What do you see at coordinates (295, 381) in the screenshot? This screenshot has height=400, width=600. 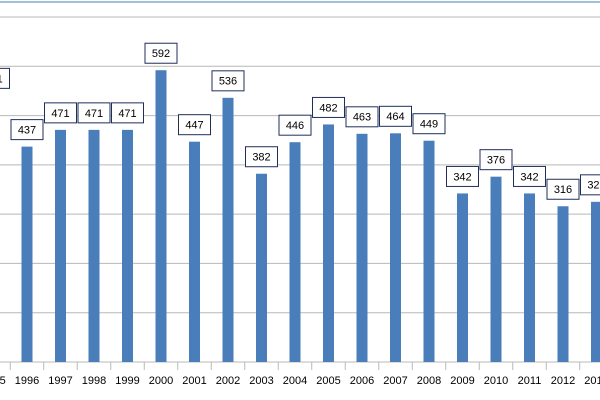 I see `x-tick-label: 2004` at bounding box center [295, 381].